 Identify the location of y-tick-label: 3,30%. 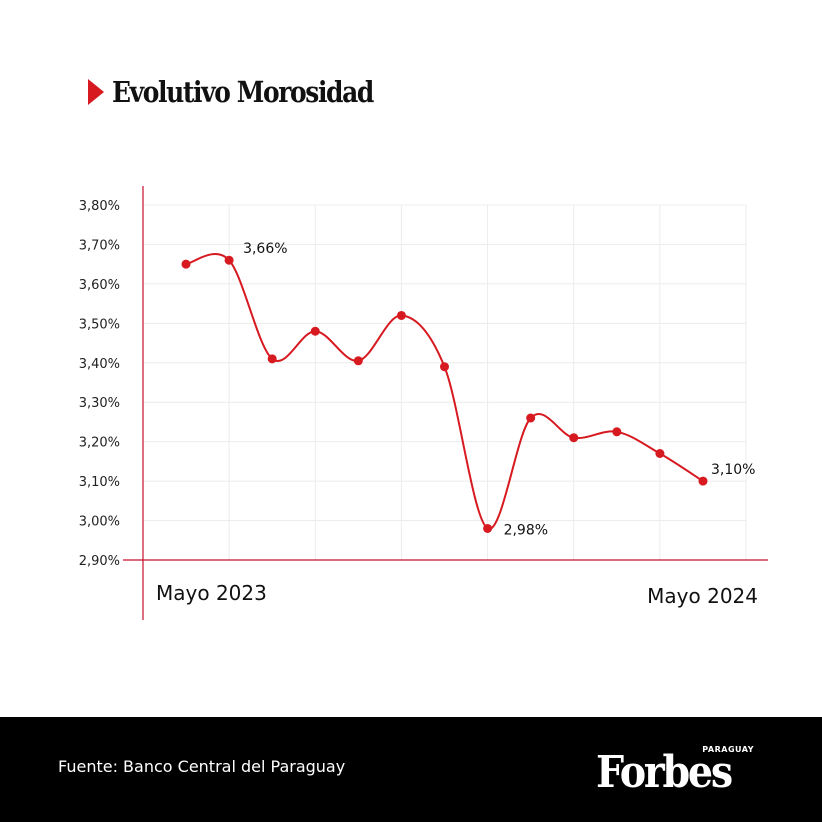
(99, 403).